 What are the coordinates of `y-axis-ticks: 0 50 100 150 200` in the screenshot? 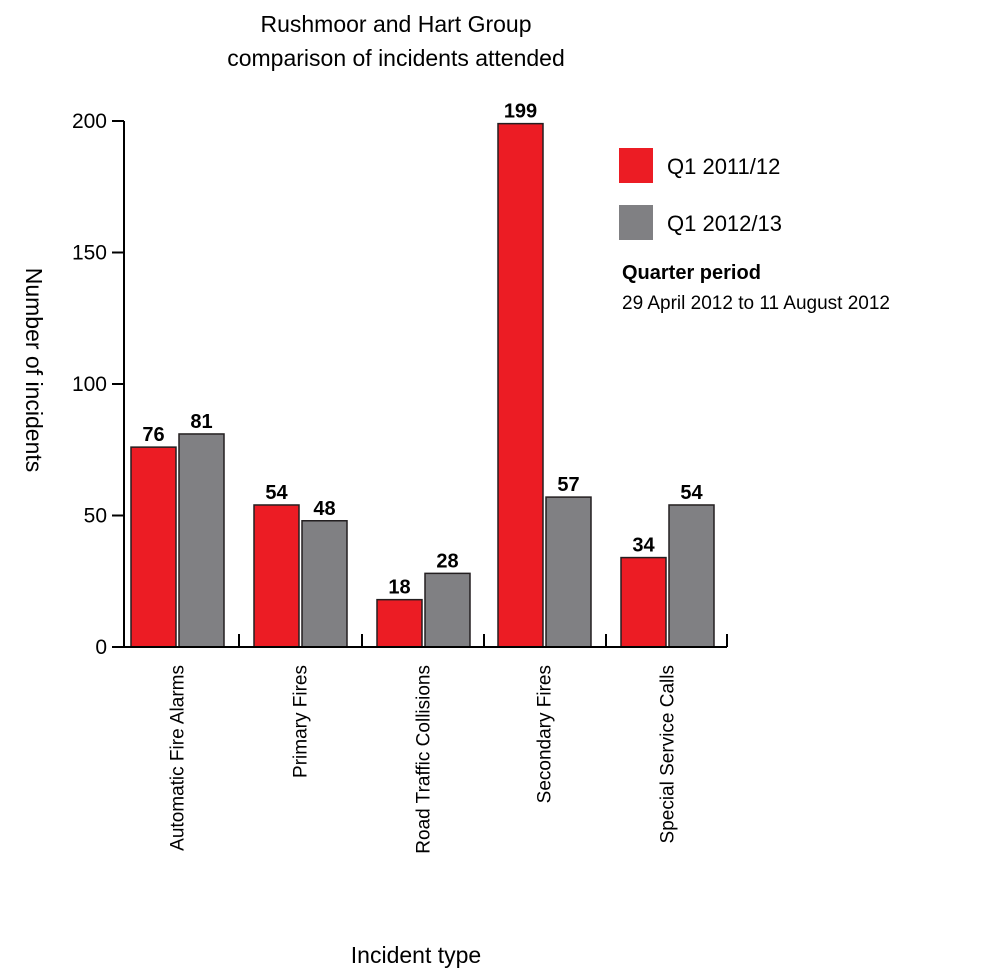 It's located at (98, 384).